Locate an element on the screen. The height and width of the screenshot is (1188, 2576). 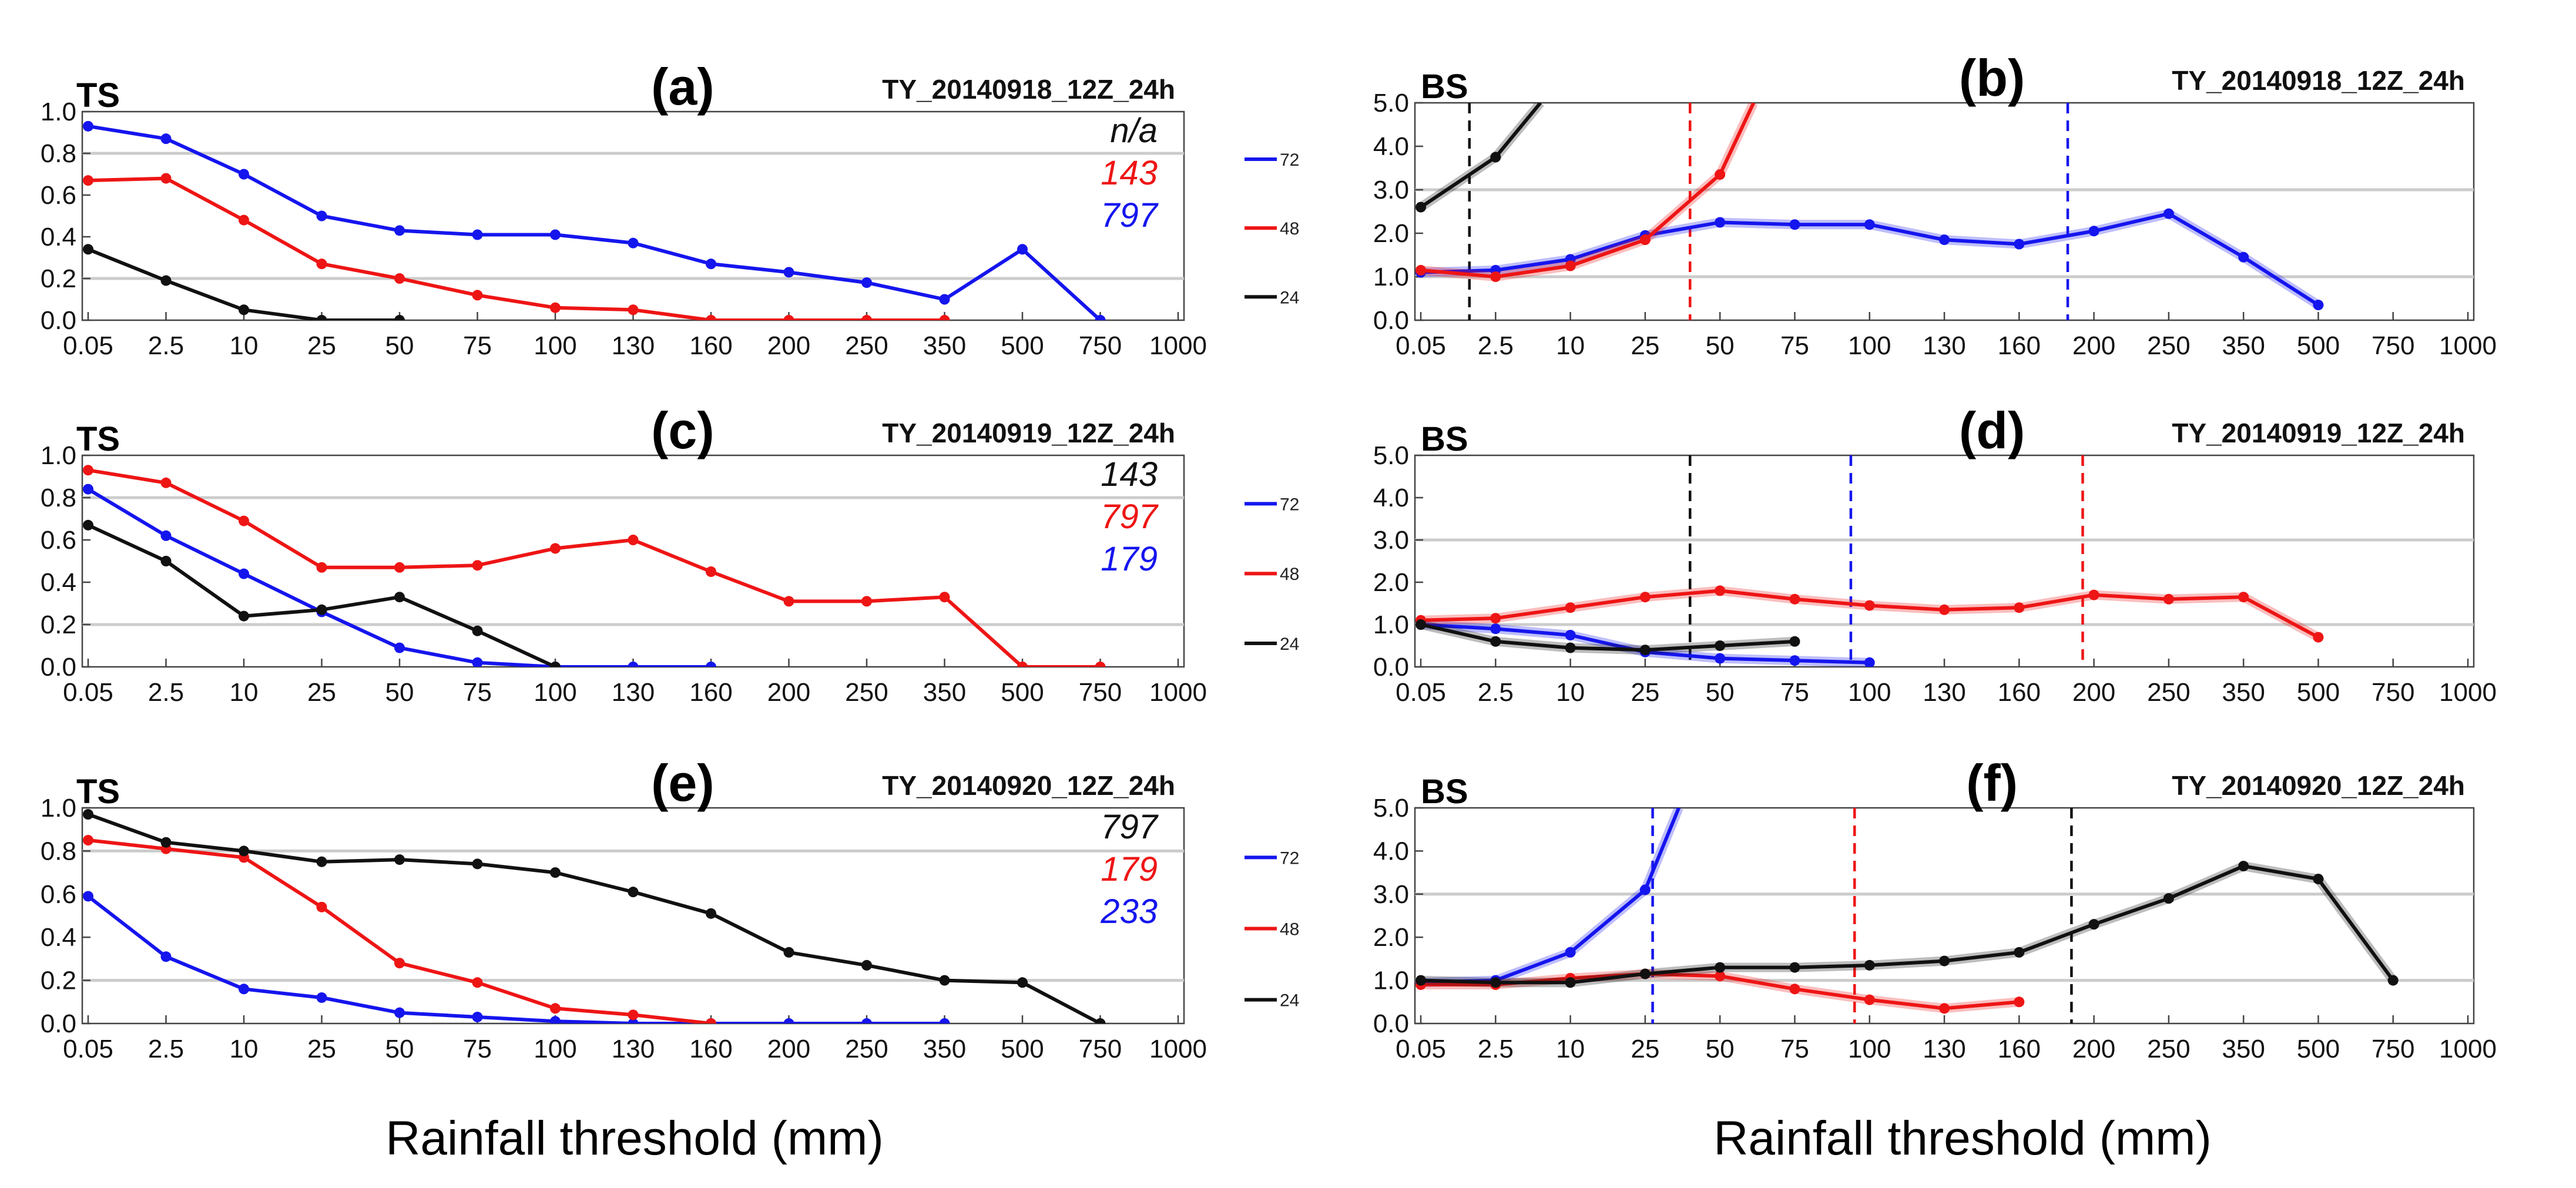
panel-title: TY_20140918_12Z_24h is located at coordinates (1028, 89).